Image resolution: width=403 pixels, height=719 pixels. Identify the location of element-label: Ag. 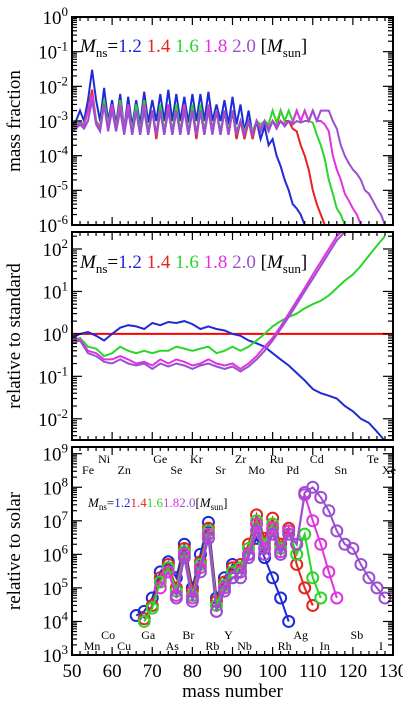
(300, 635).